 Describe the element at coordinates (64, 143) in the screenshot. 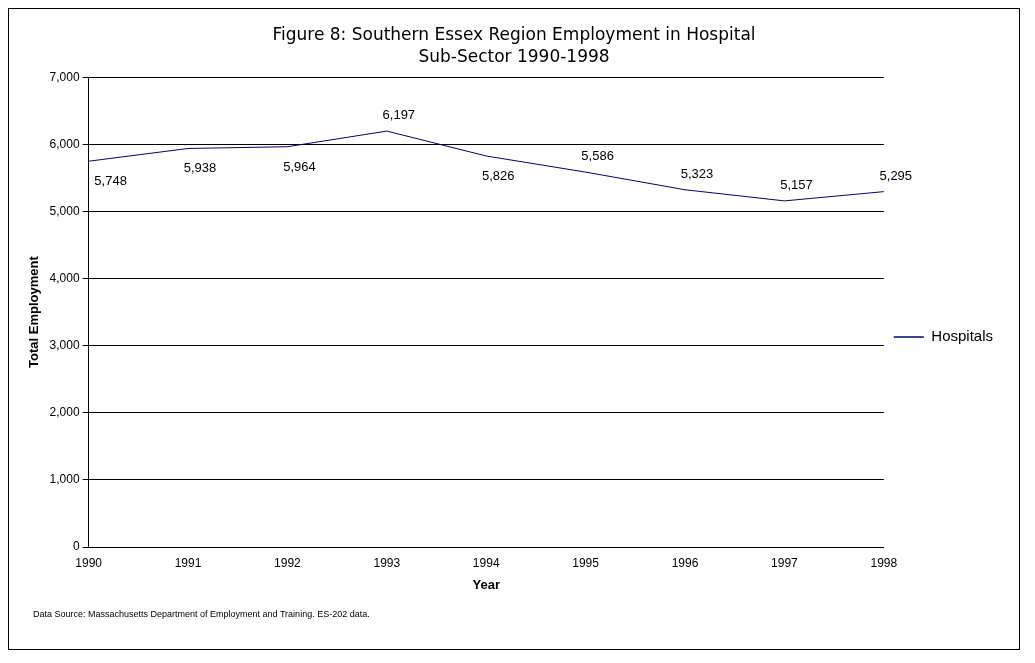

I see `y-tick-label: 6,000` at that location.